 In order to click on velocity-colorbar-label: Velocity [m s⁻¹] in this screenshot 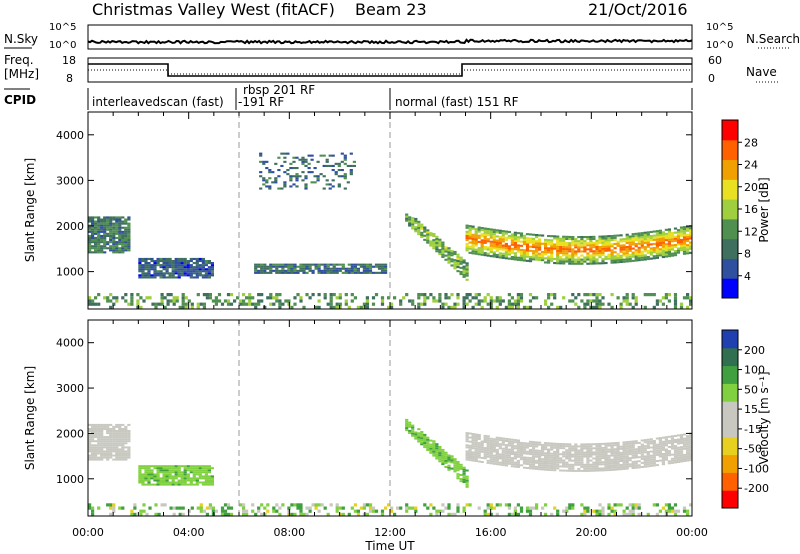, I will do `click(764, 417)`.